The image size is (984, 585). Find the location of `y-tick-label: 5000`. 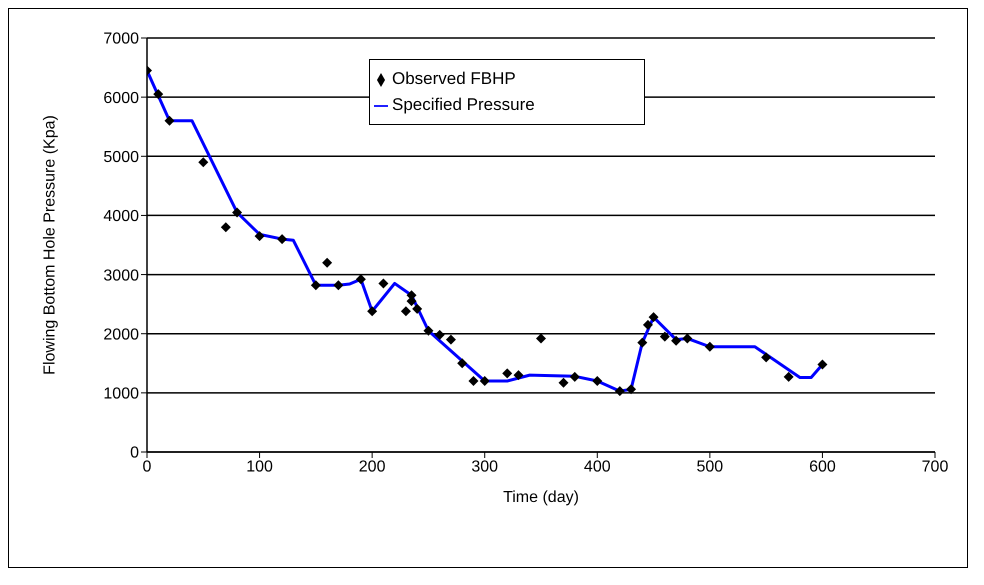

y-tick-label: 5000 is located at coordinates (121, 157).